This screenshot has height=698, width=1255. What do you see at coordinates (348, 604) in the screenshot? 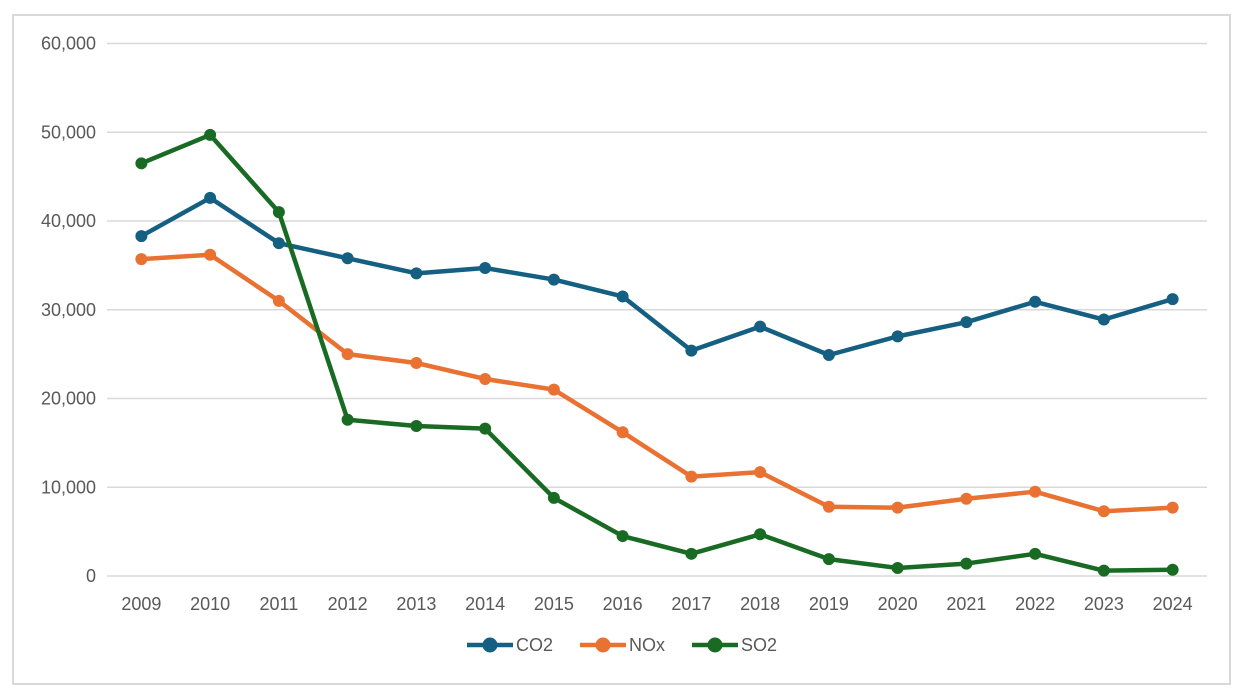
I see `x-axis-tick-label: 2012` at bounding box center [348, 604].